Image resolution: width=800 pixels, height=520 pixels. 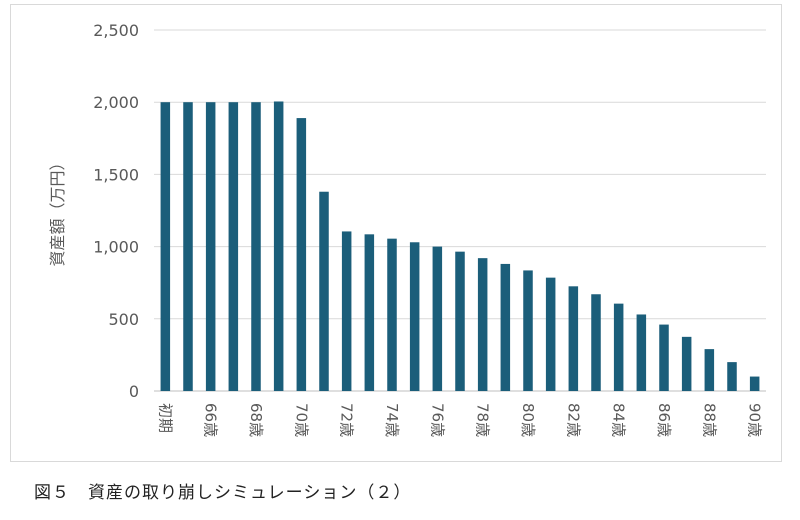 What do you see at coordinates (134, 391) in the screenshot?
I see `y-tick-label: 0` at bounding box center [134, 391].